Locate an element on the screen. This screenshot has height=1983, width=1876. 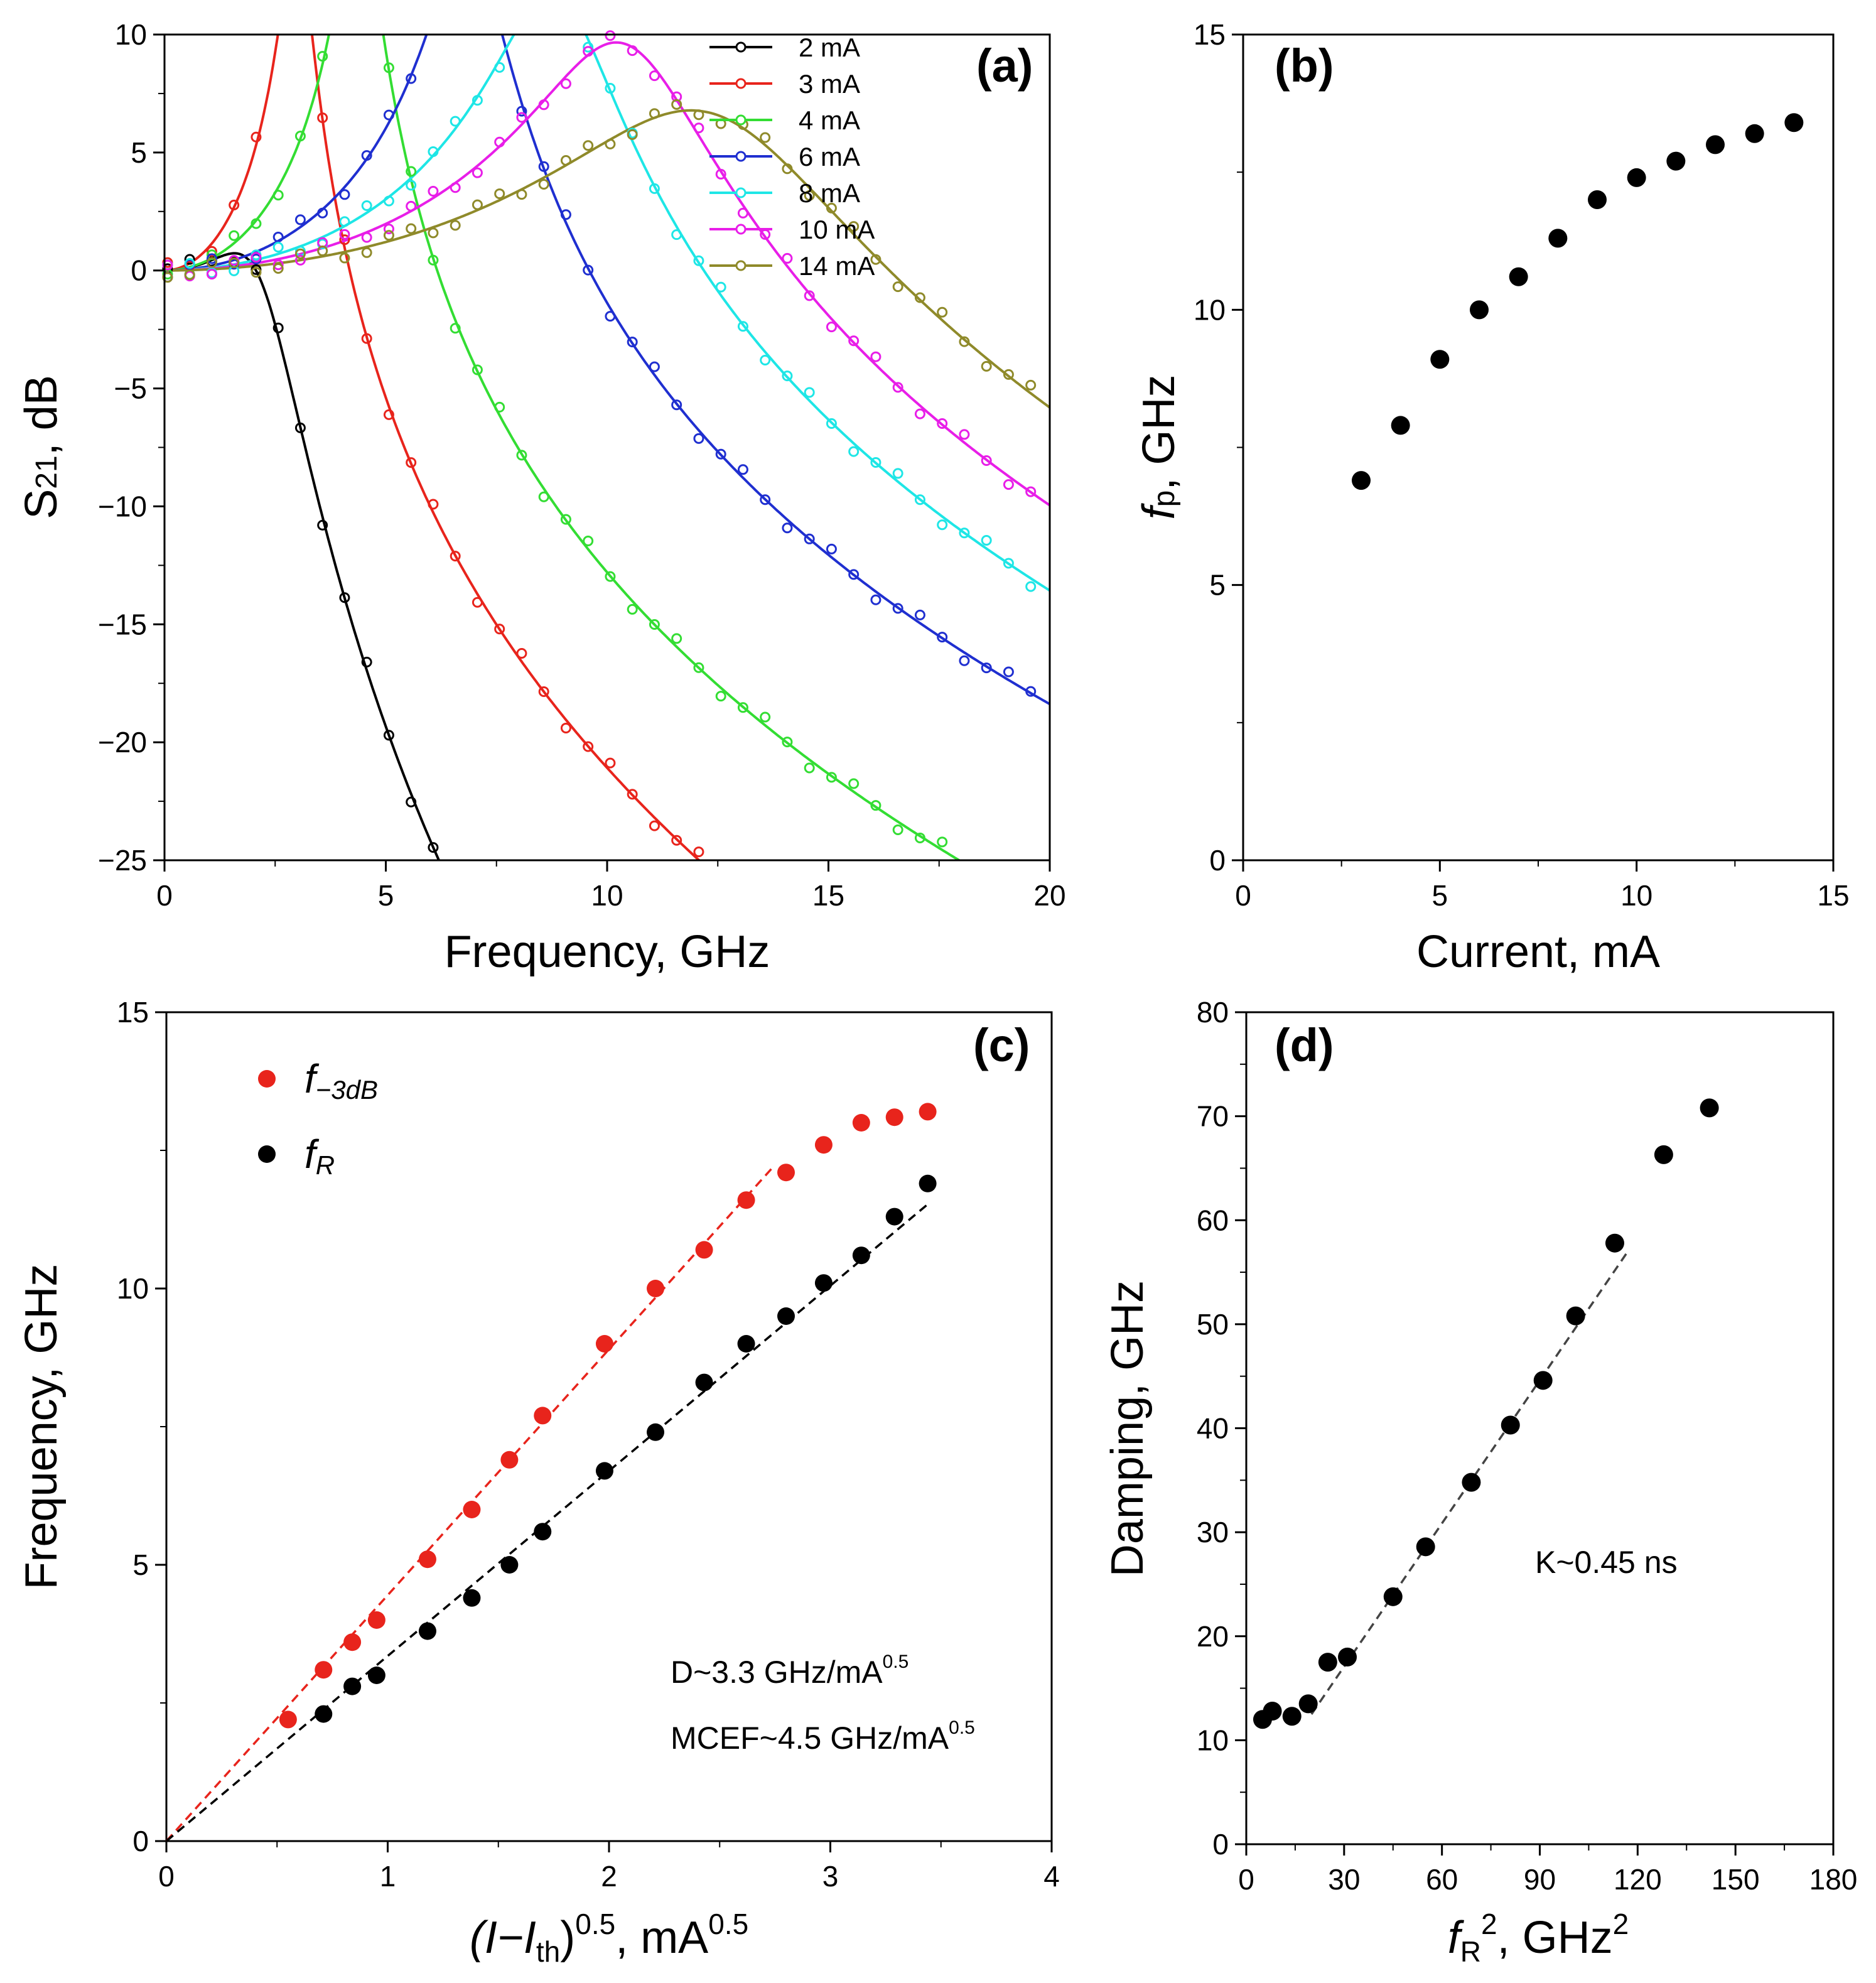
d-y-tick-label: 80 is located at coordinates (1213, 1013).